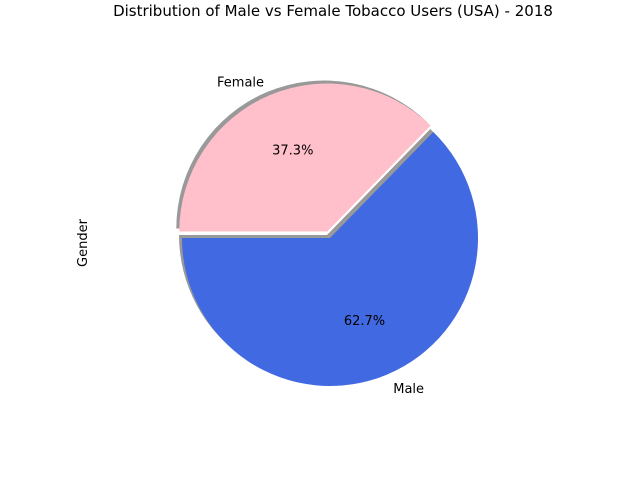 The width and height of the screenshot is (640, 480). Describe the element at coordinates (292, 151) in the screenshot. I see `slice-percent-female: 37.3%` at that location.